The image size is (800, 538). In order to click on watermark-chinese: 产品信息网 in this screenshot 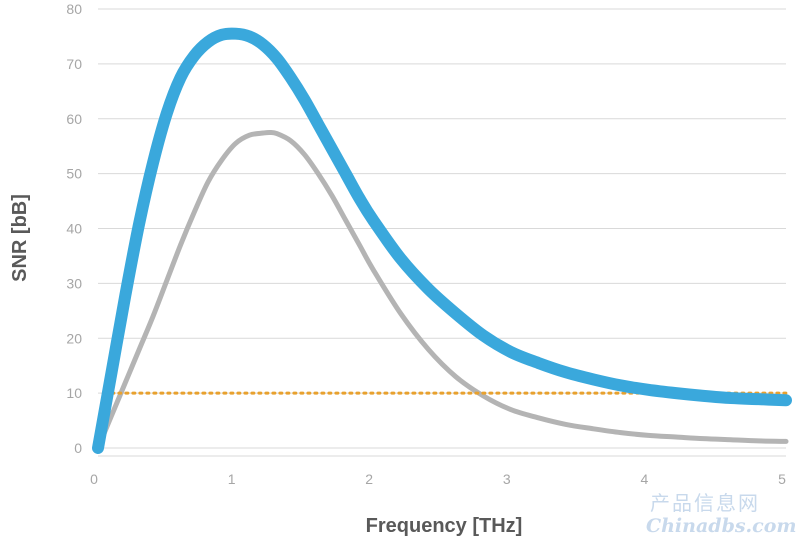, I will do `click(705, 503)`.